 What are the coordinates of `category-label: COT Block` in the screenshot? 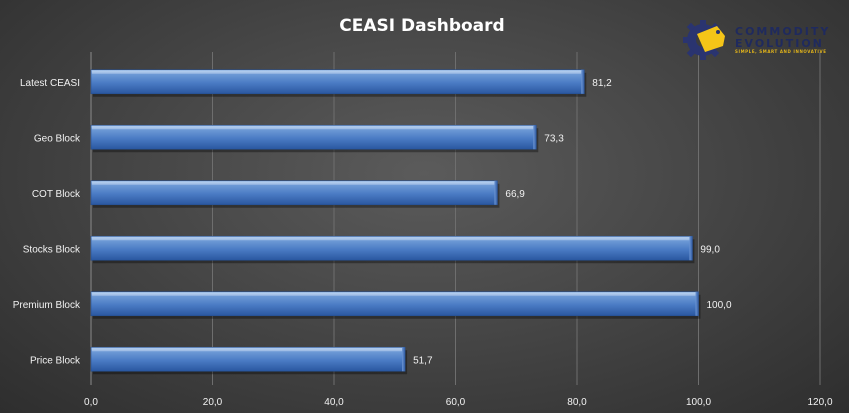 It's located at (56, 194).